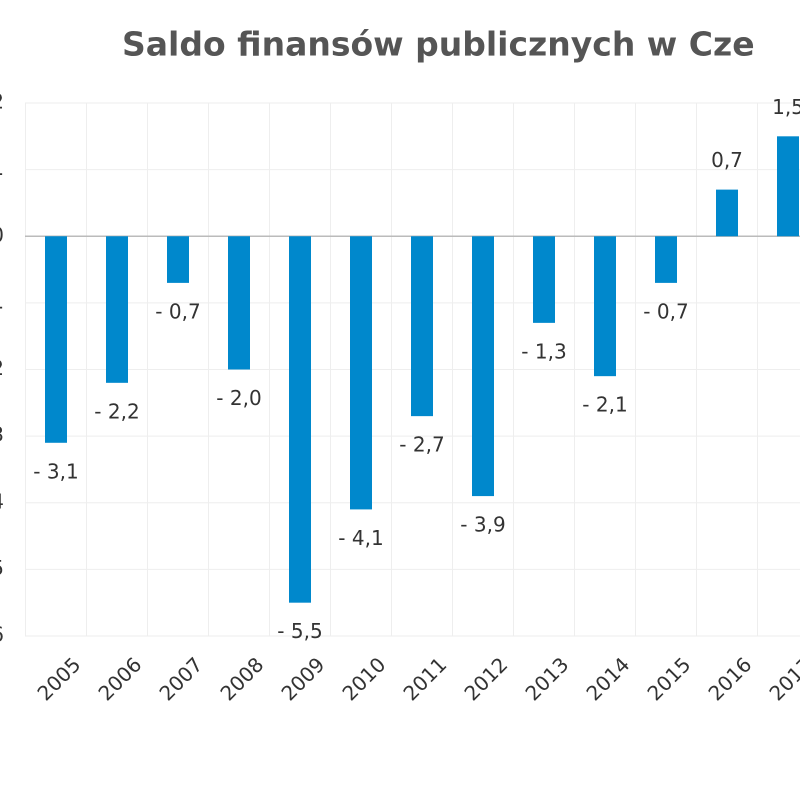 The image size is (800, 800). What do you see at coordinates (58, 678) in the screenshot?
I see `x-tick-label: 2005` at bounding box center [58, 678].